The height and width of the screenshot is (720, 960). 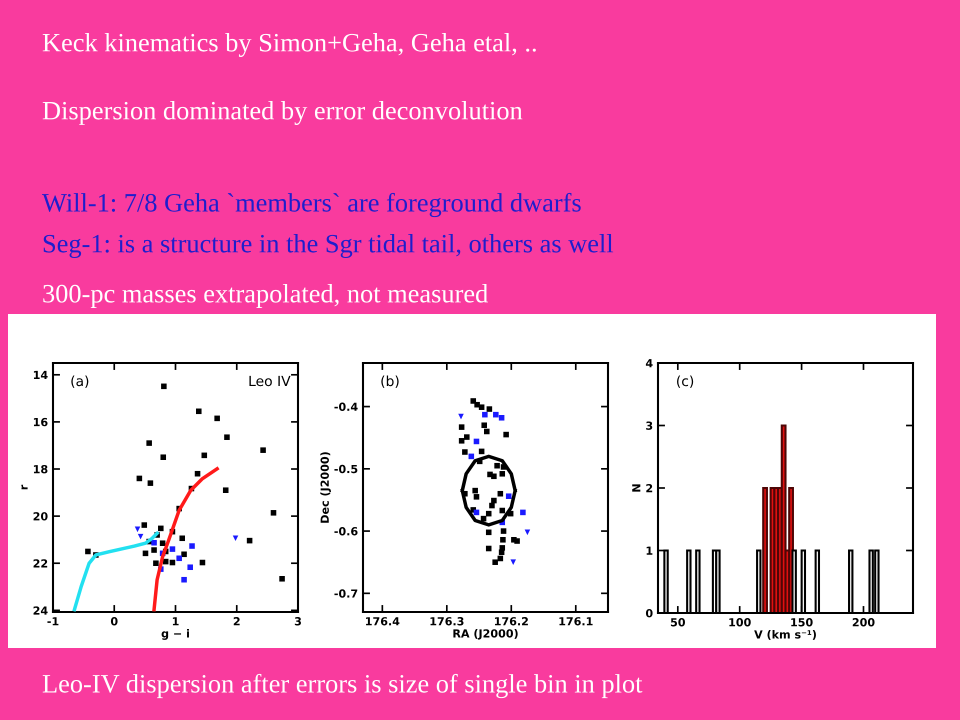 What do you see at coordinates (41, 563) in the screenshot?
I see `y-tick-label: 22` at bounding box center [41, 563].